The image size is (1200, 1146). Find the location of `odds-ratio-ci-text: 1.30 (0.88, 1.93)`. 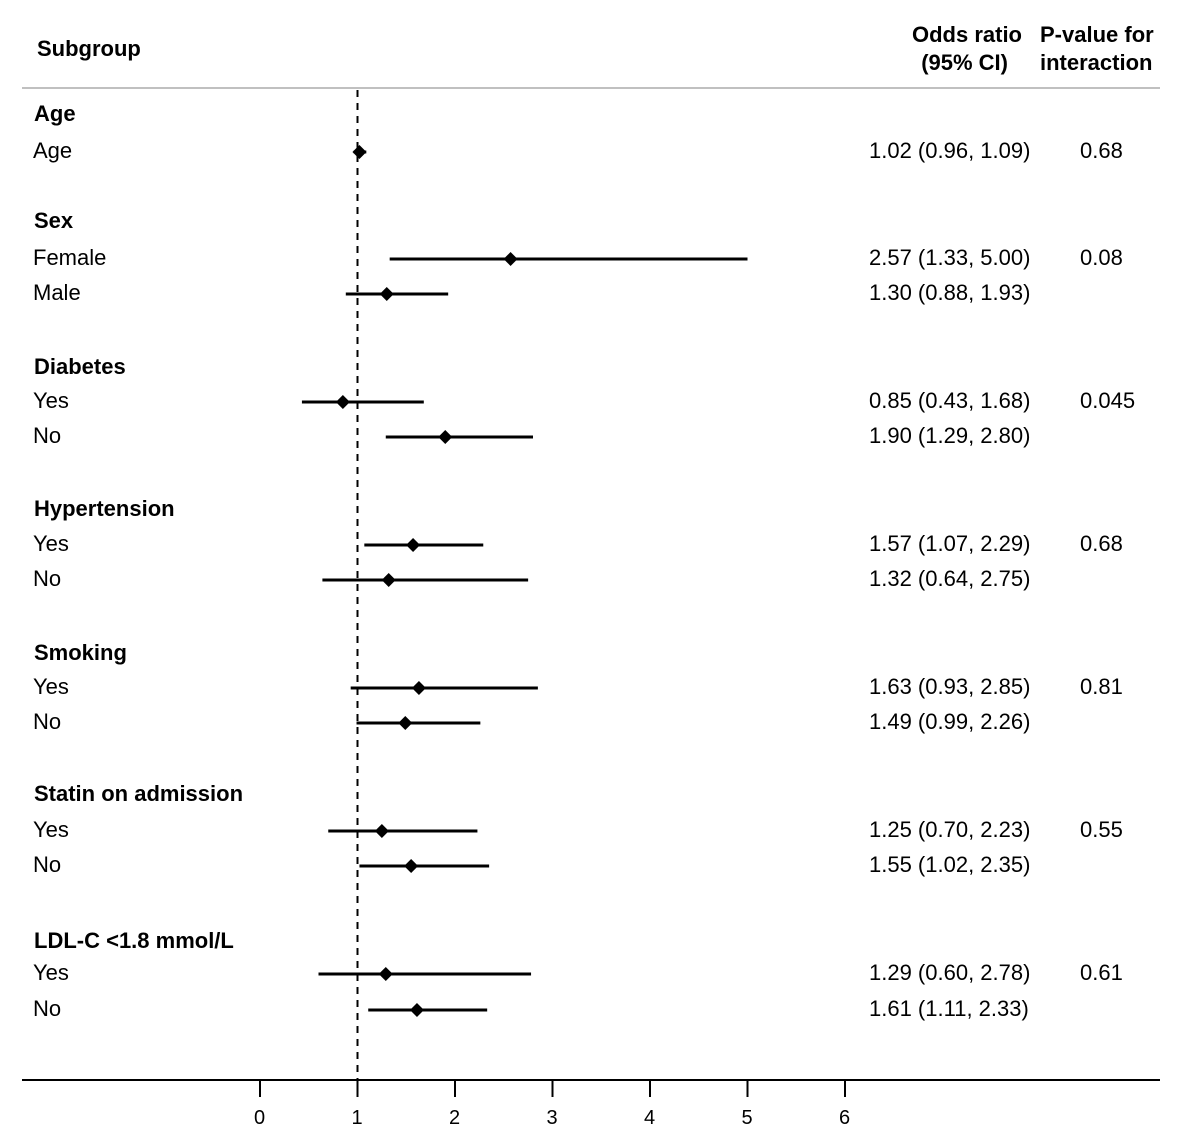

odds-ratio-ci-text: 1.30 (0.88, 1.93) is located at coordinates (950, 292).